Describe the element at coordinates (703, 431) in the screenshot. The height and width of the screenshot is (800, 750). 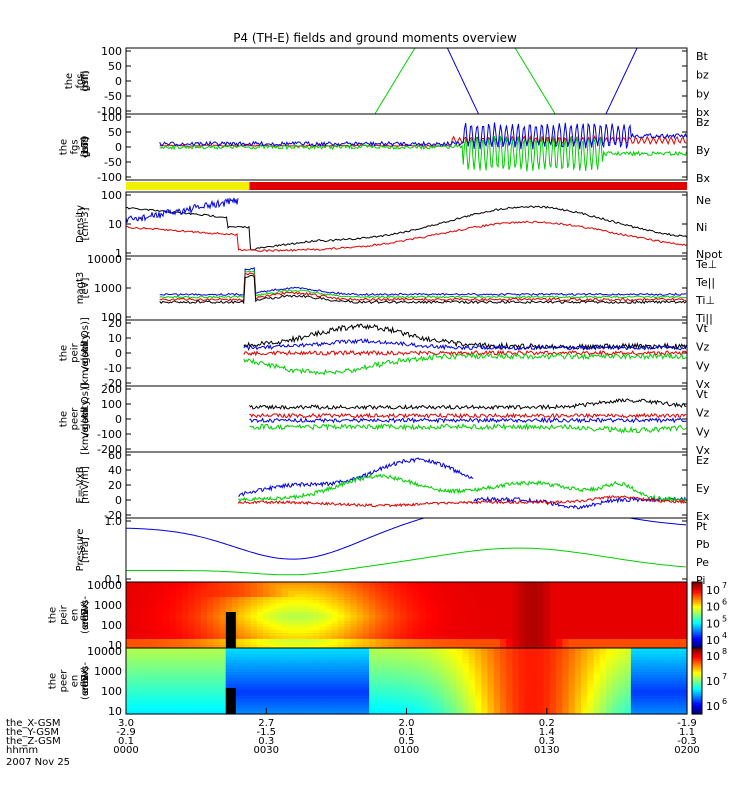
I see `legend-entry: Vy` at that location.